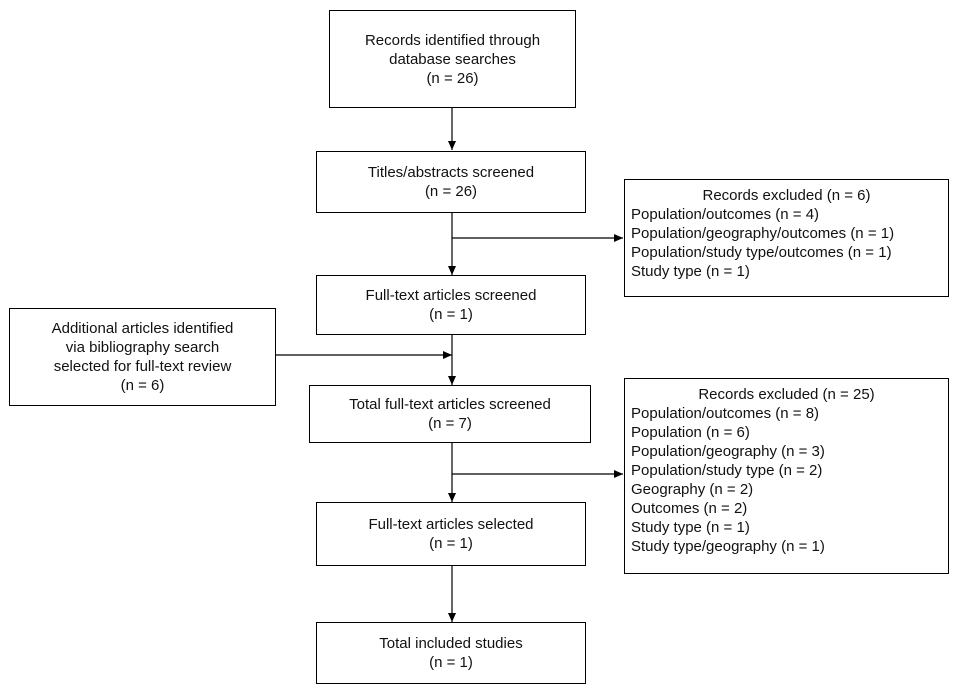  I want to click on records-identified-line-1: Records identified through, so click(452, 40).